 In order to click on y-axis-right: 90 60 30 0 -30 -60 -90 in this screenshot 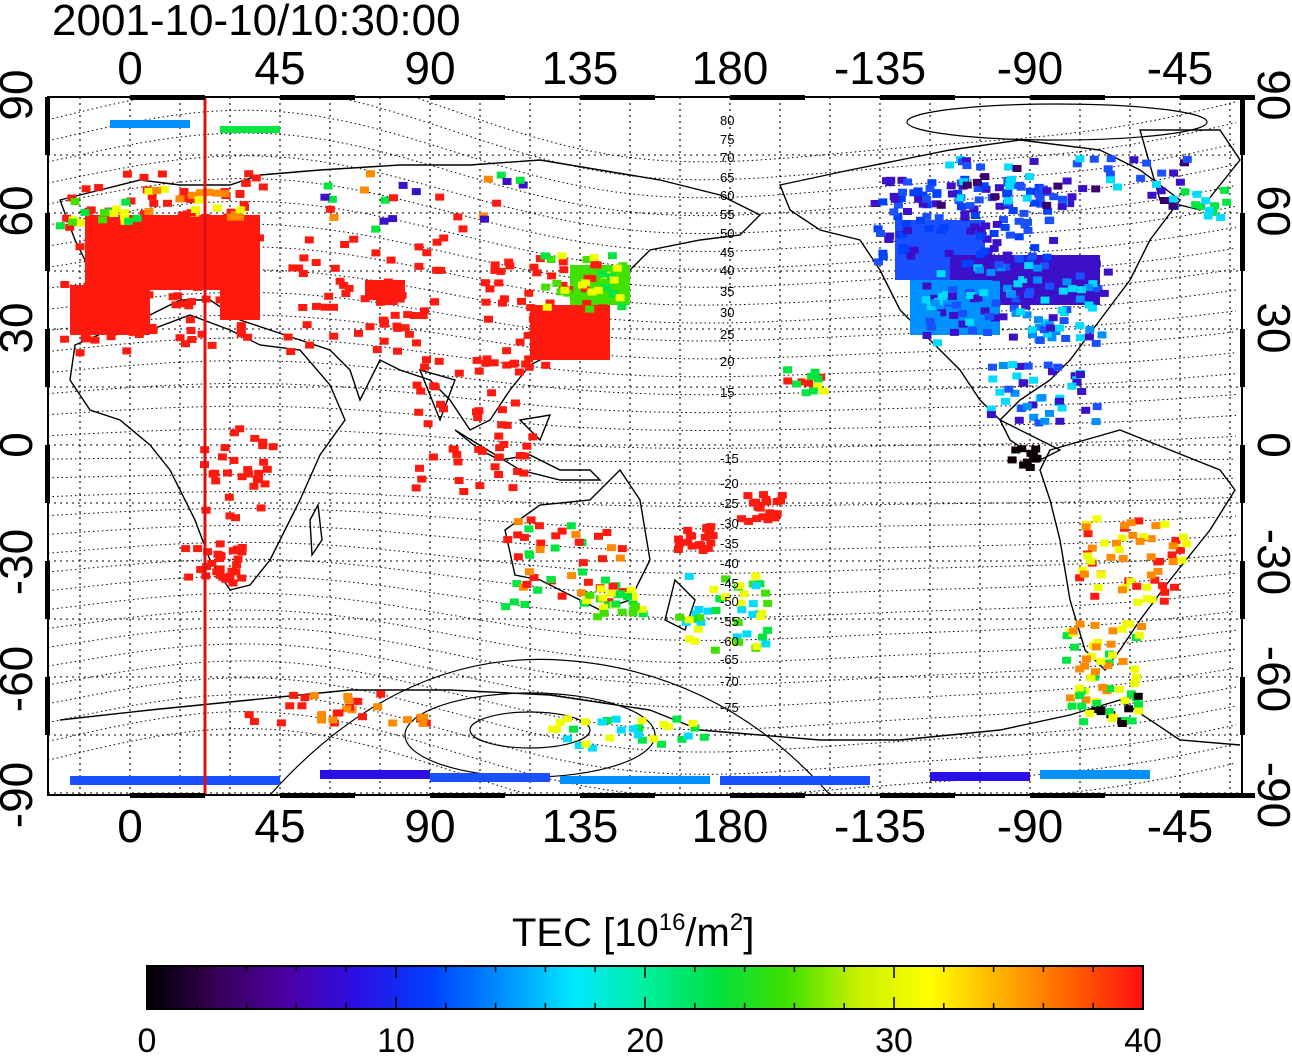, I will do `click(1270, 448)`.